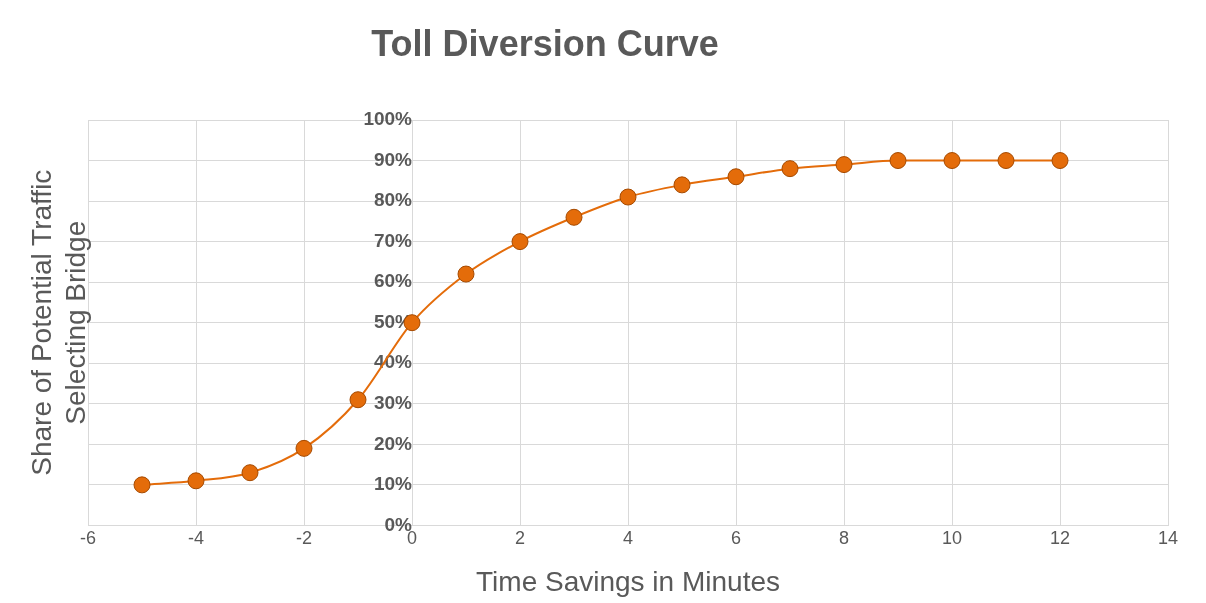  What do you see at coordinates (58, 322) in the screenshot?
I see `y-axis-title: Share of Potential Traffic Selecting Bridge` at bounding box center [58, 322].